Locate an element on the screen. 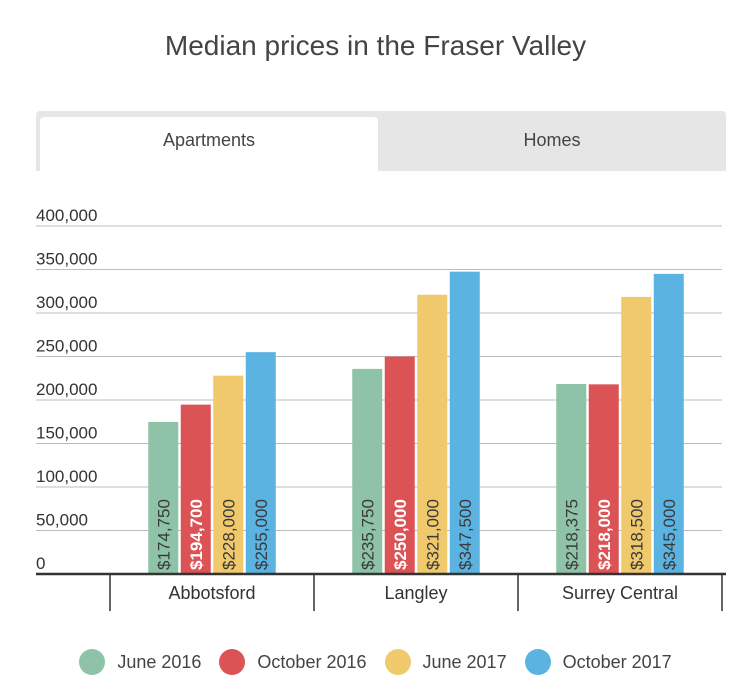  data-label: $174,750 is located at coordinates (163, 534).